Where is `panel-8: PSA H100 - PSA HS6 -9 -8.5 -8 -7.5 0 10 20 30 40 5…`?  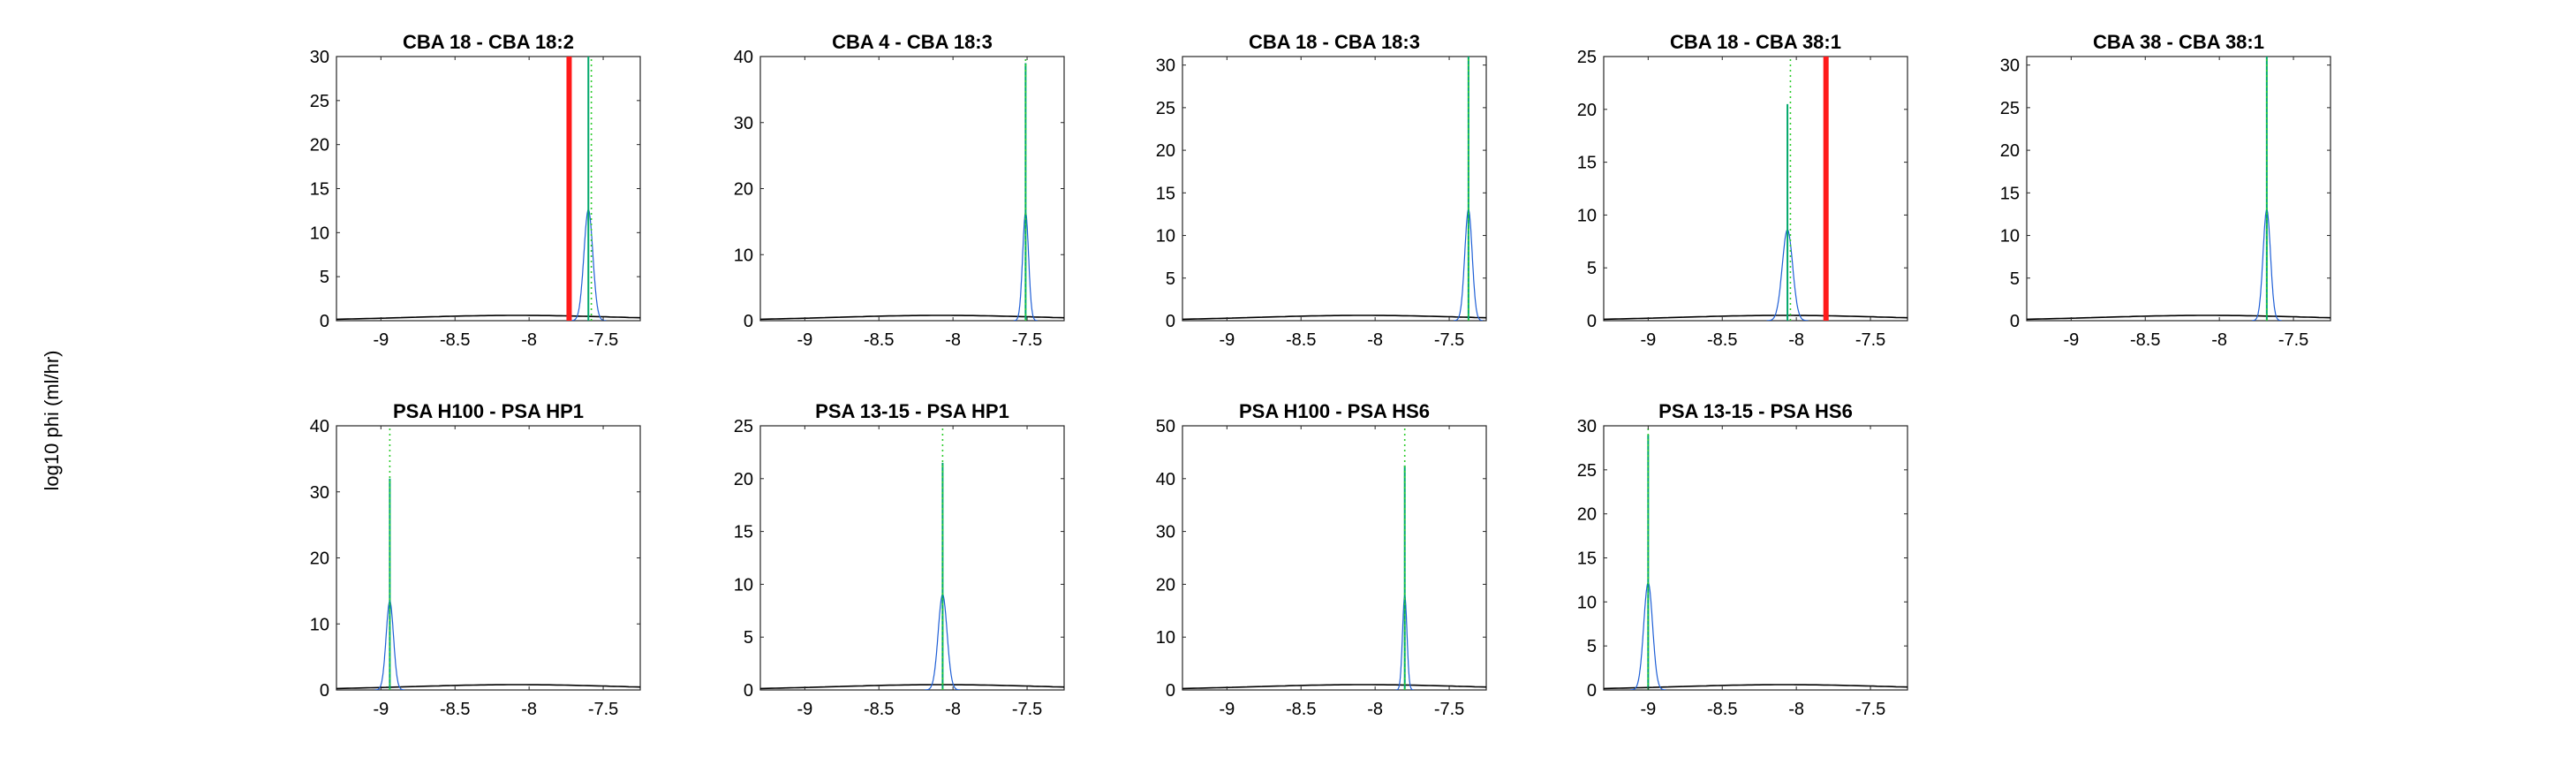 panel-8: PSA H100 - PSA HS6 -9 -8.5 -8 -7.5 0 10 20 30 40 5… is located at coordinates (1321, 559).